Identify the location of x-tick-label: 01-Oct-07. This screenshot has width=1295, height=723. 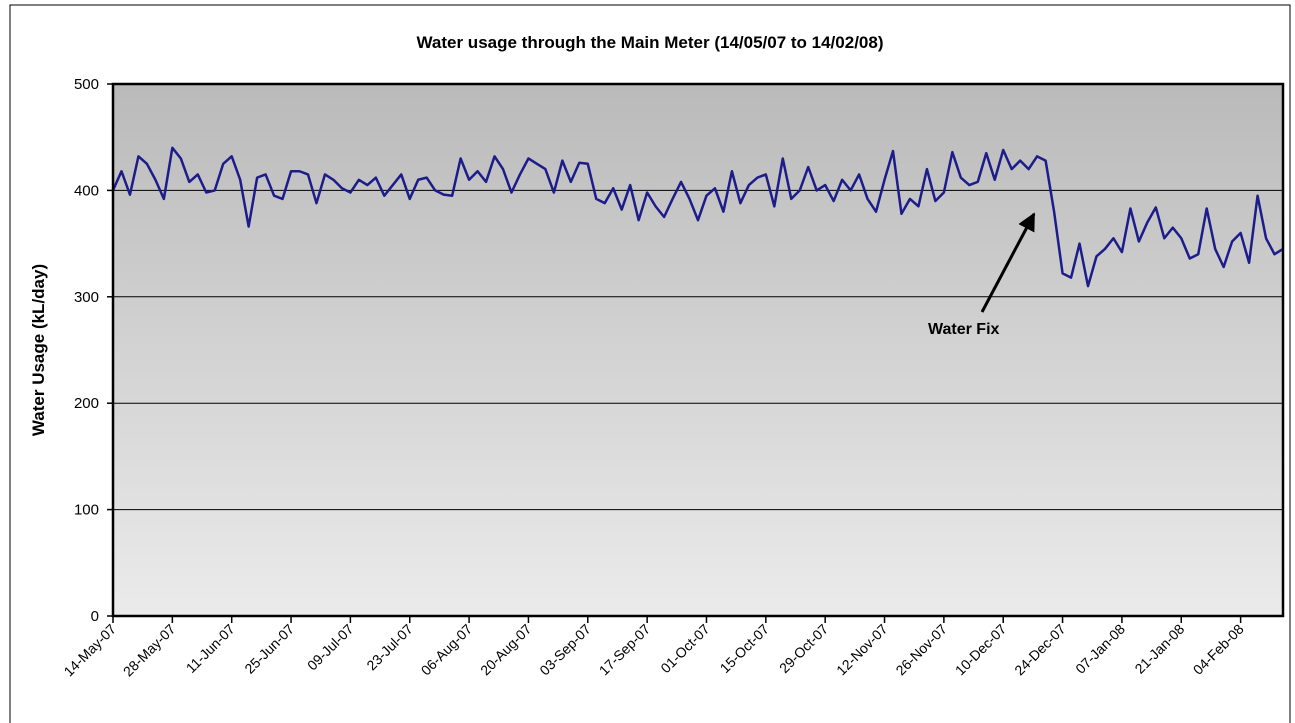
(684, 648).